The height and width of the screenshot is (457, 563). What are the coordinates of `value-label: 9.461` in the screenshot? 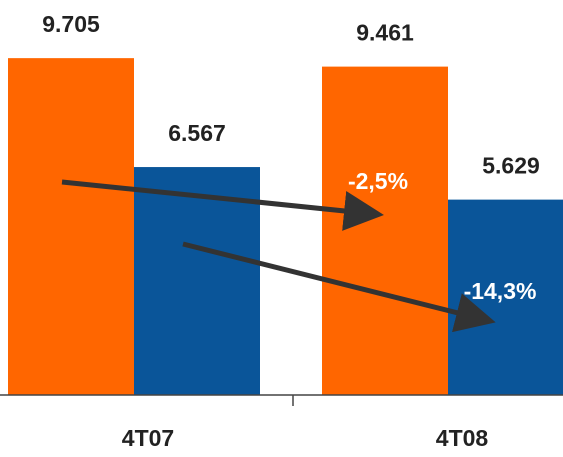 It's located at (385, 33).